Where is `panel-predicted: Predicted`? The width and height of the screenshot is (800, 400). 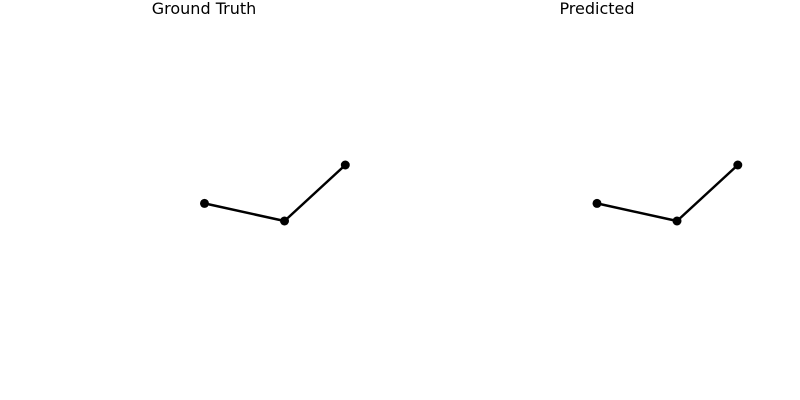 panel-predicted: Predicted is located at coordinates (651, 113).